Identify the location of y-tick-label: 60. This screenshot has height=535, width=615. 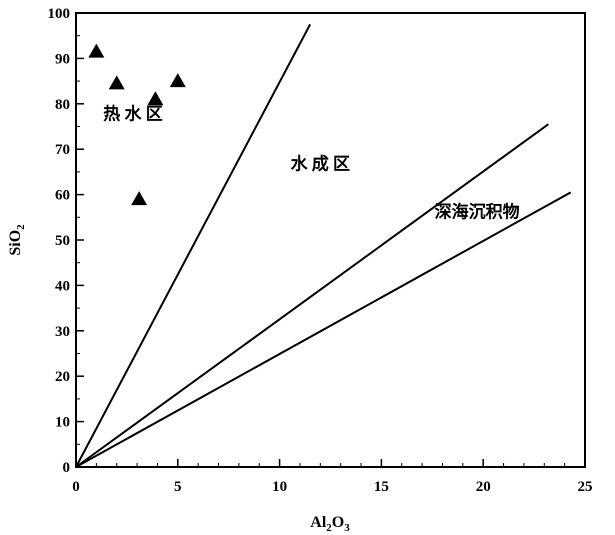
(62, 196).